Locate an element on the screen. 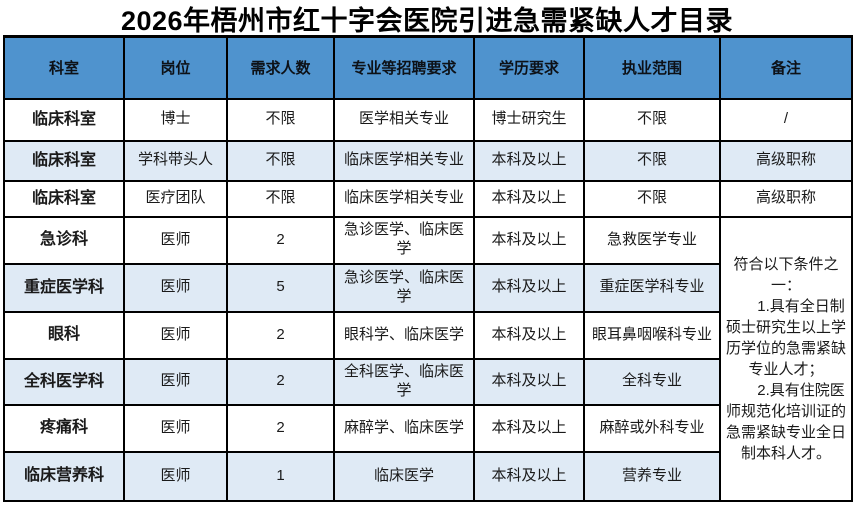 This screenshot has width=854, height=513. dept-cell: 临床营养科 is located at coordinates (64, 476).